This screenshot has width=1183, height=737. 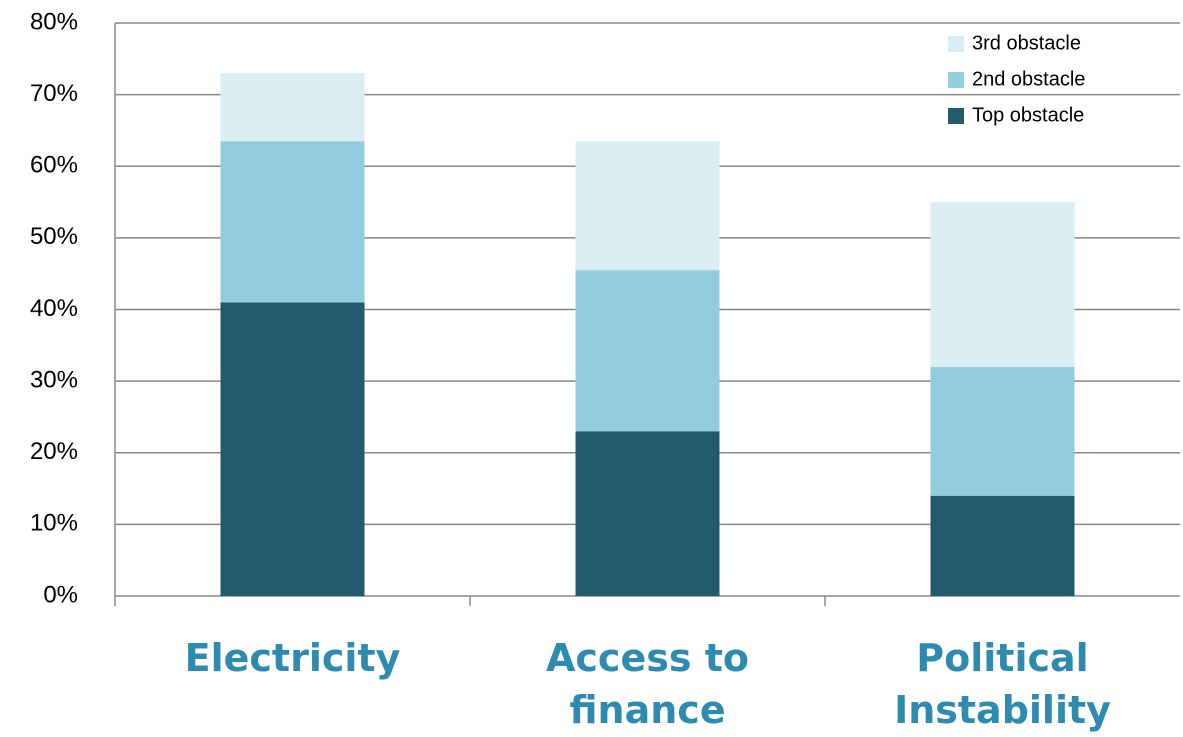 I want to click on y-tick-label: 30%, so click(x=54, y=379).